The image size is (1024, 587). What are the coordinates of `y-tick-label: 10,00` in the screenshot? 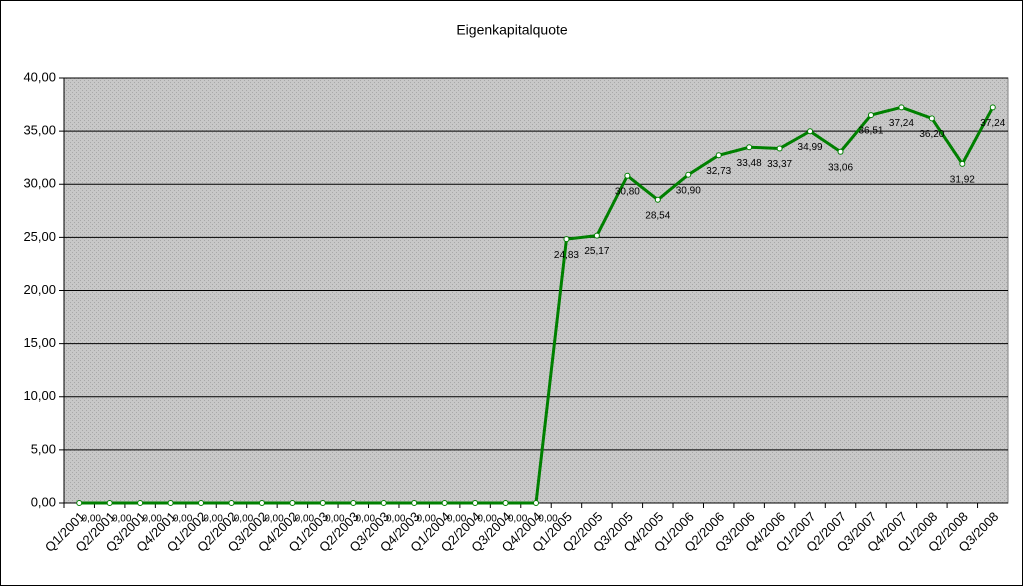 It's located at (39, 395).